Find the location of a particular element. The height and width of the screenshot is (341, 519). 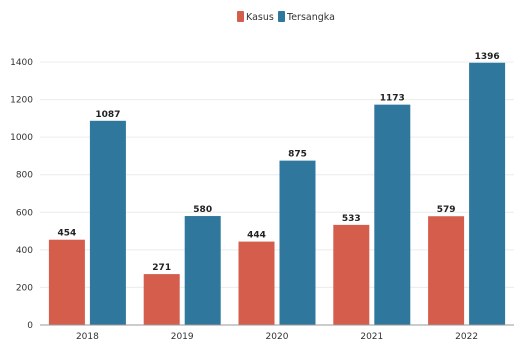

x-tick-label: 2021 is located at coordinates (371, 336).